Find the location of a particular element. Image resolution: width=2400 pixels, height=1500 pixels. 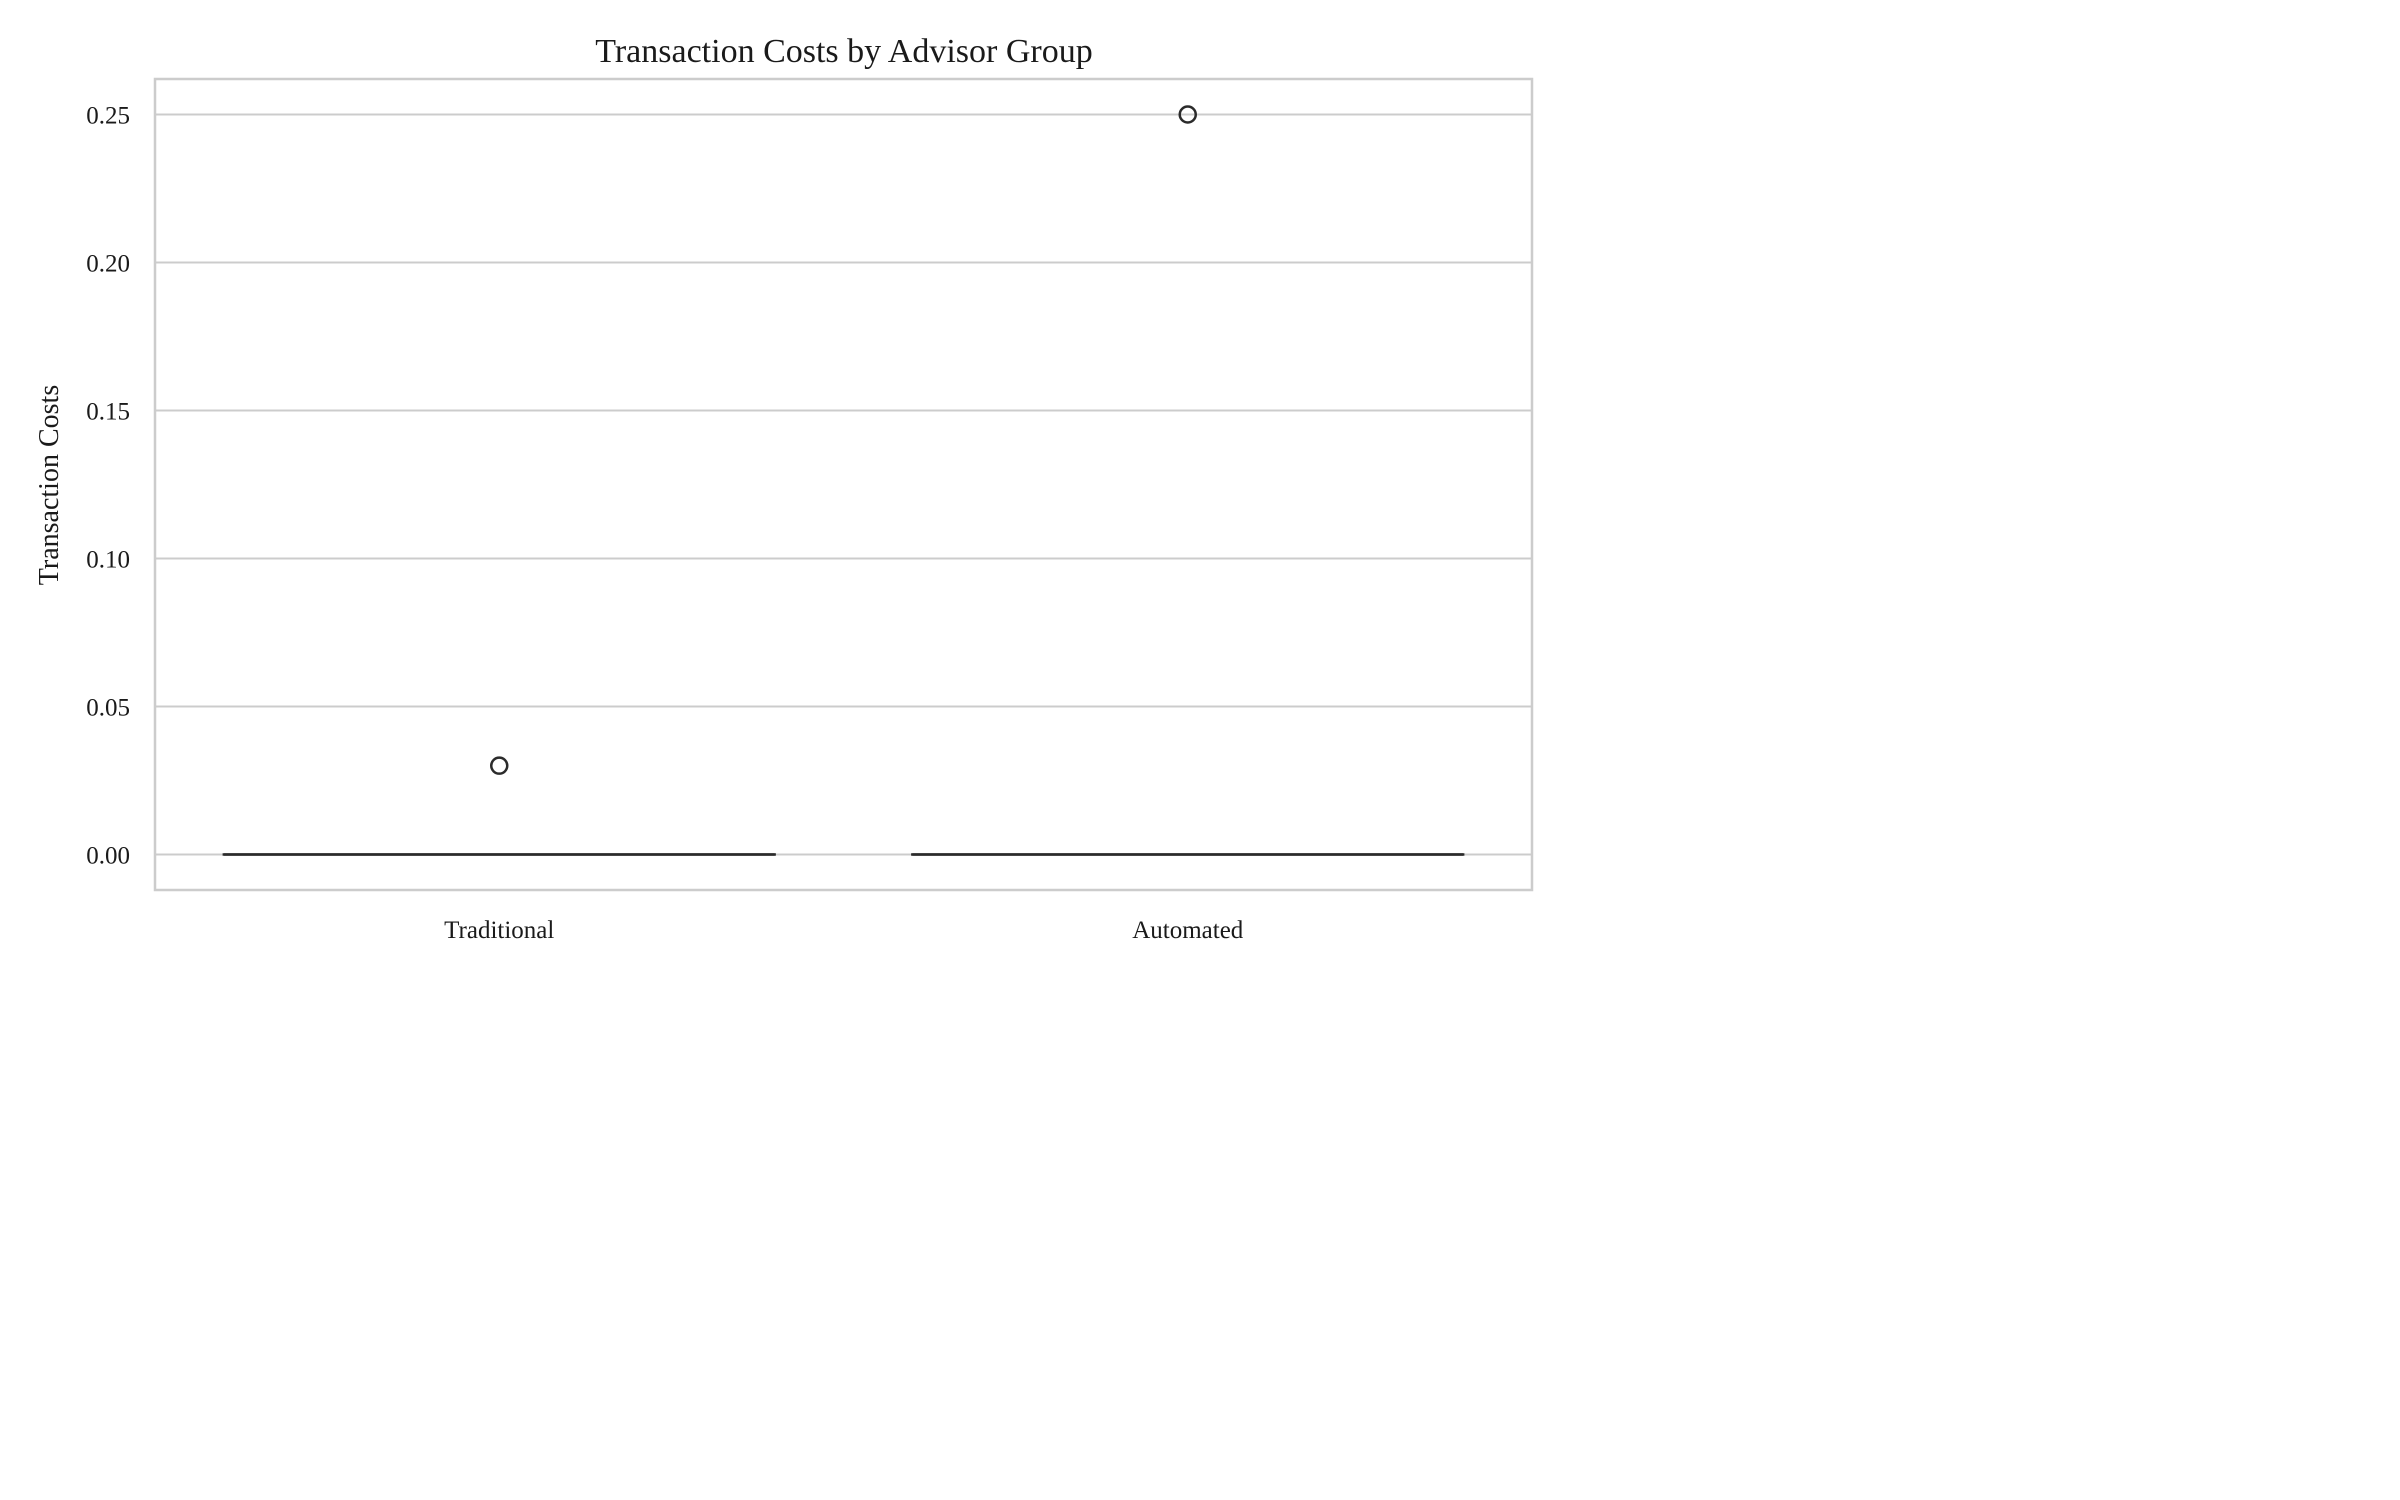

x-tick-label: Automated is located at coordinates (1188, 930).